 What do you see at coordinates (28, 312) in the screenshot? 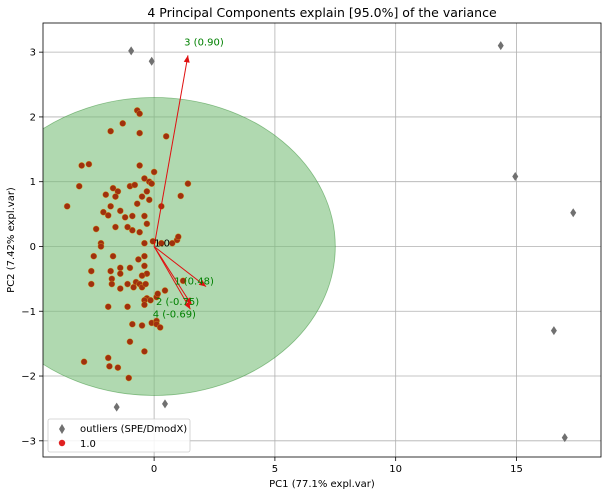
I see `y-tick-label: −1` at bounding box center [28, 312].